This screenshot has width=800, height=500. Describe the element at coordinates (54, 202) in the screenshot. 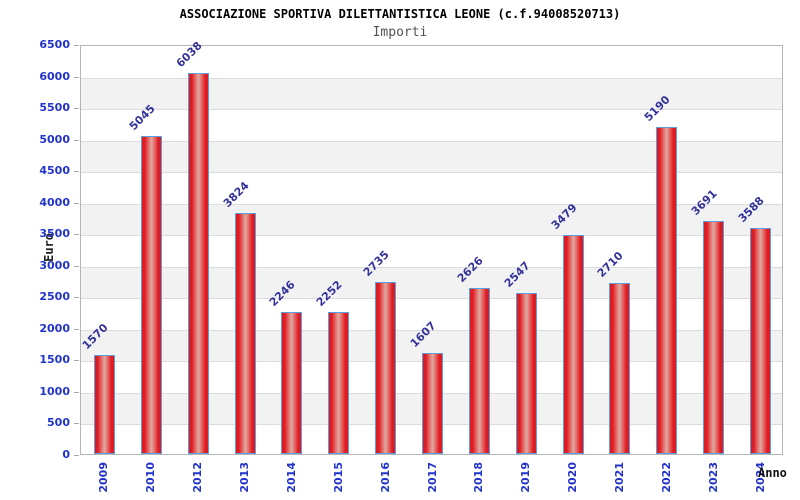

I see `y-tick-label: 4000` at that location.